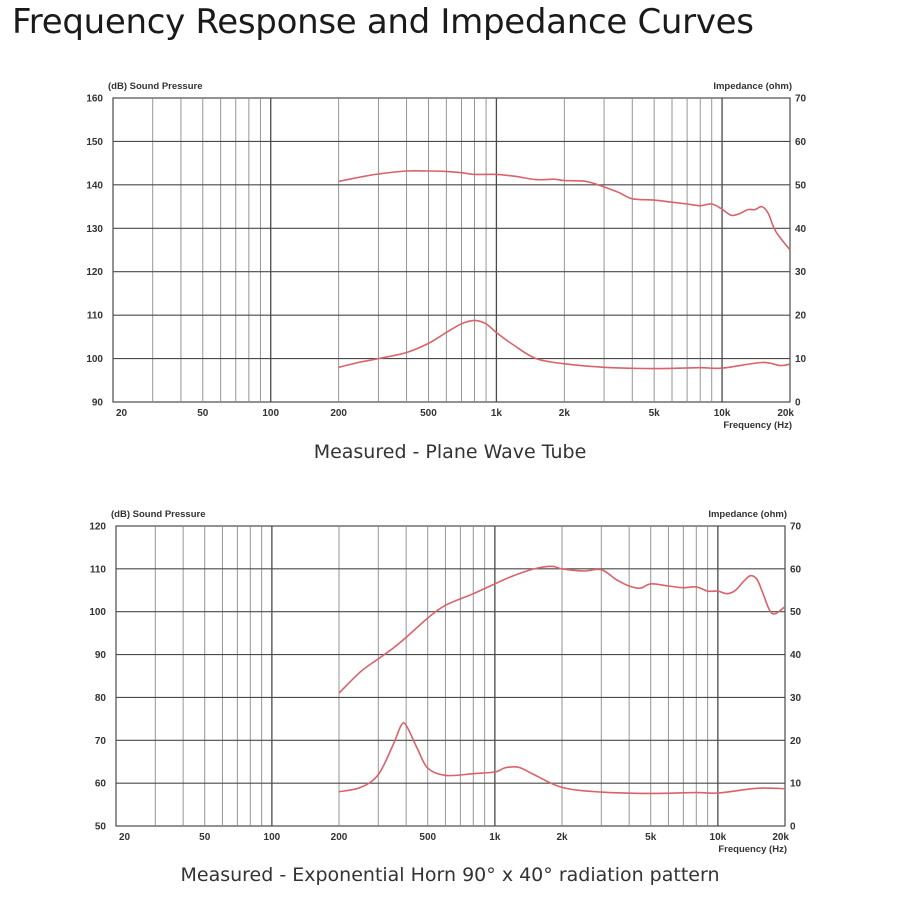  Describe the element at coordinates (450, 452) in the screenshot. I see `chart-1-caption: Measured - Plane Wave Tube` at that location.